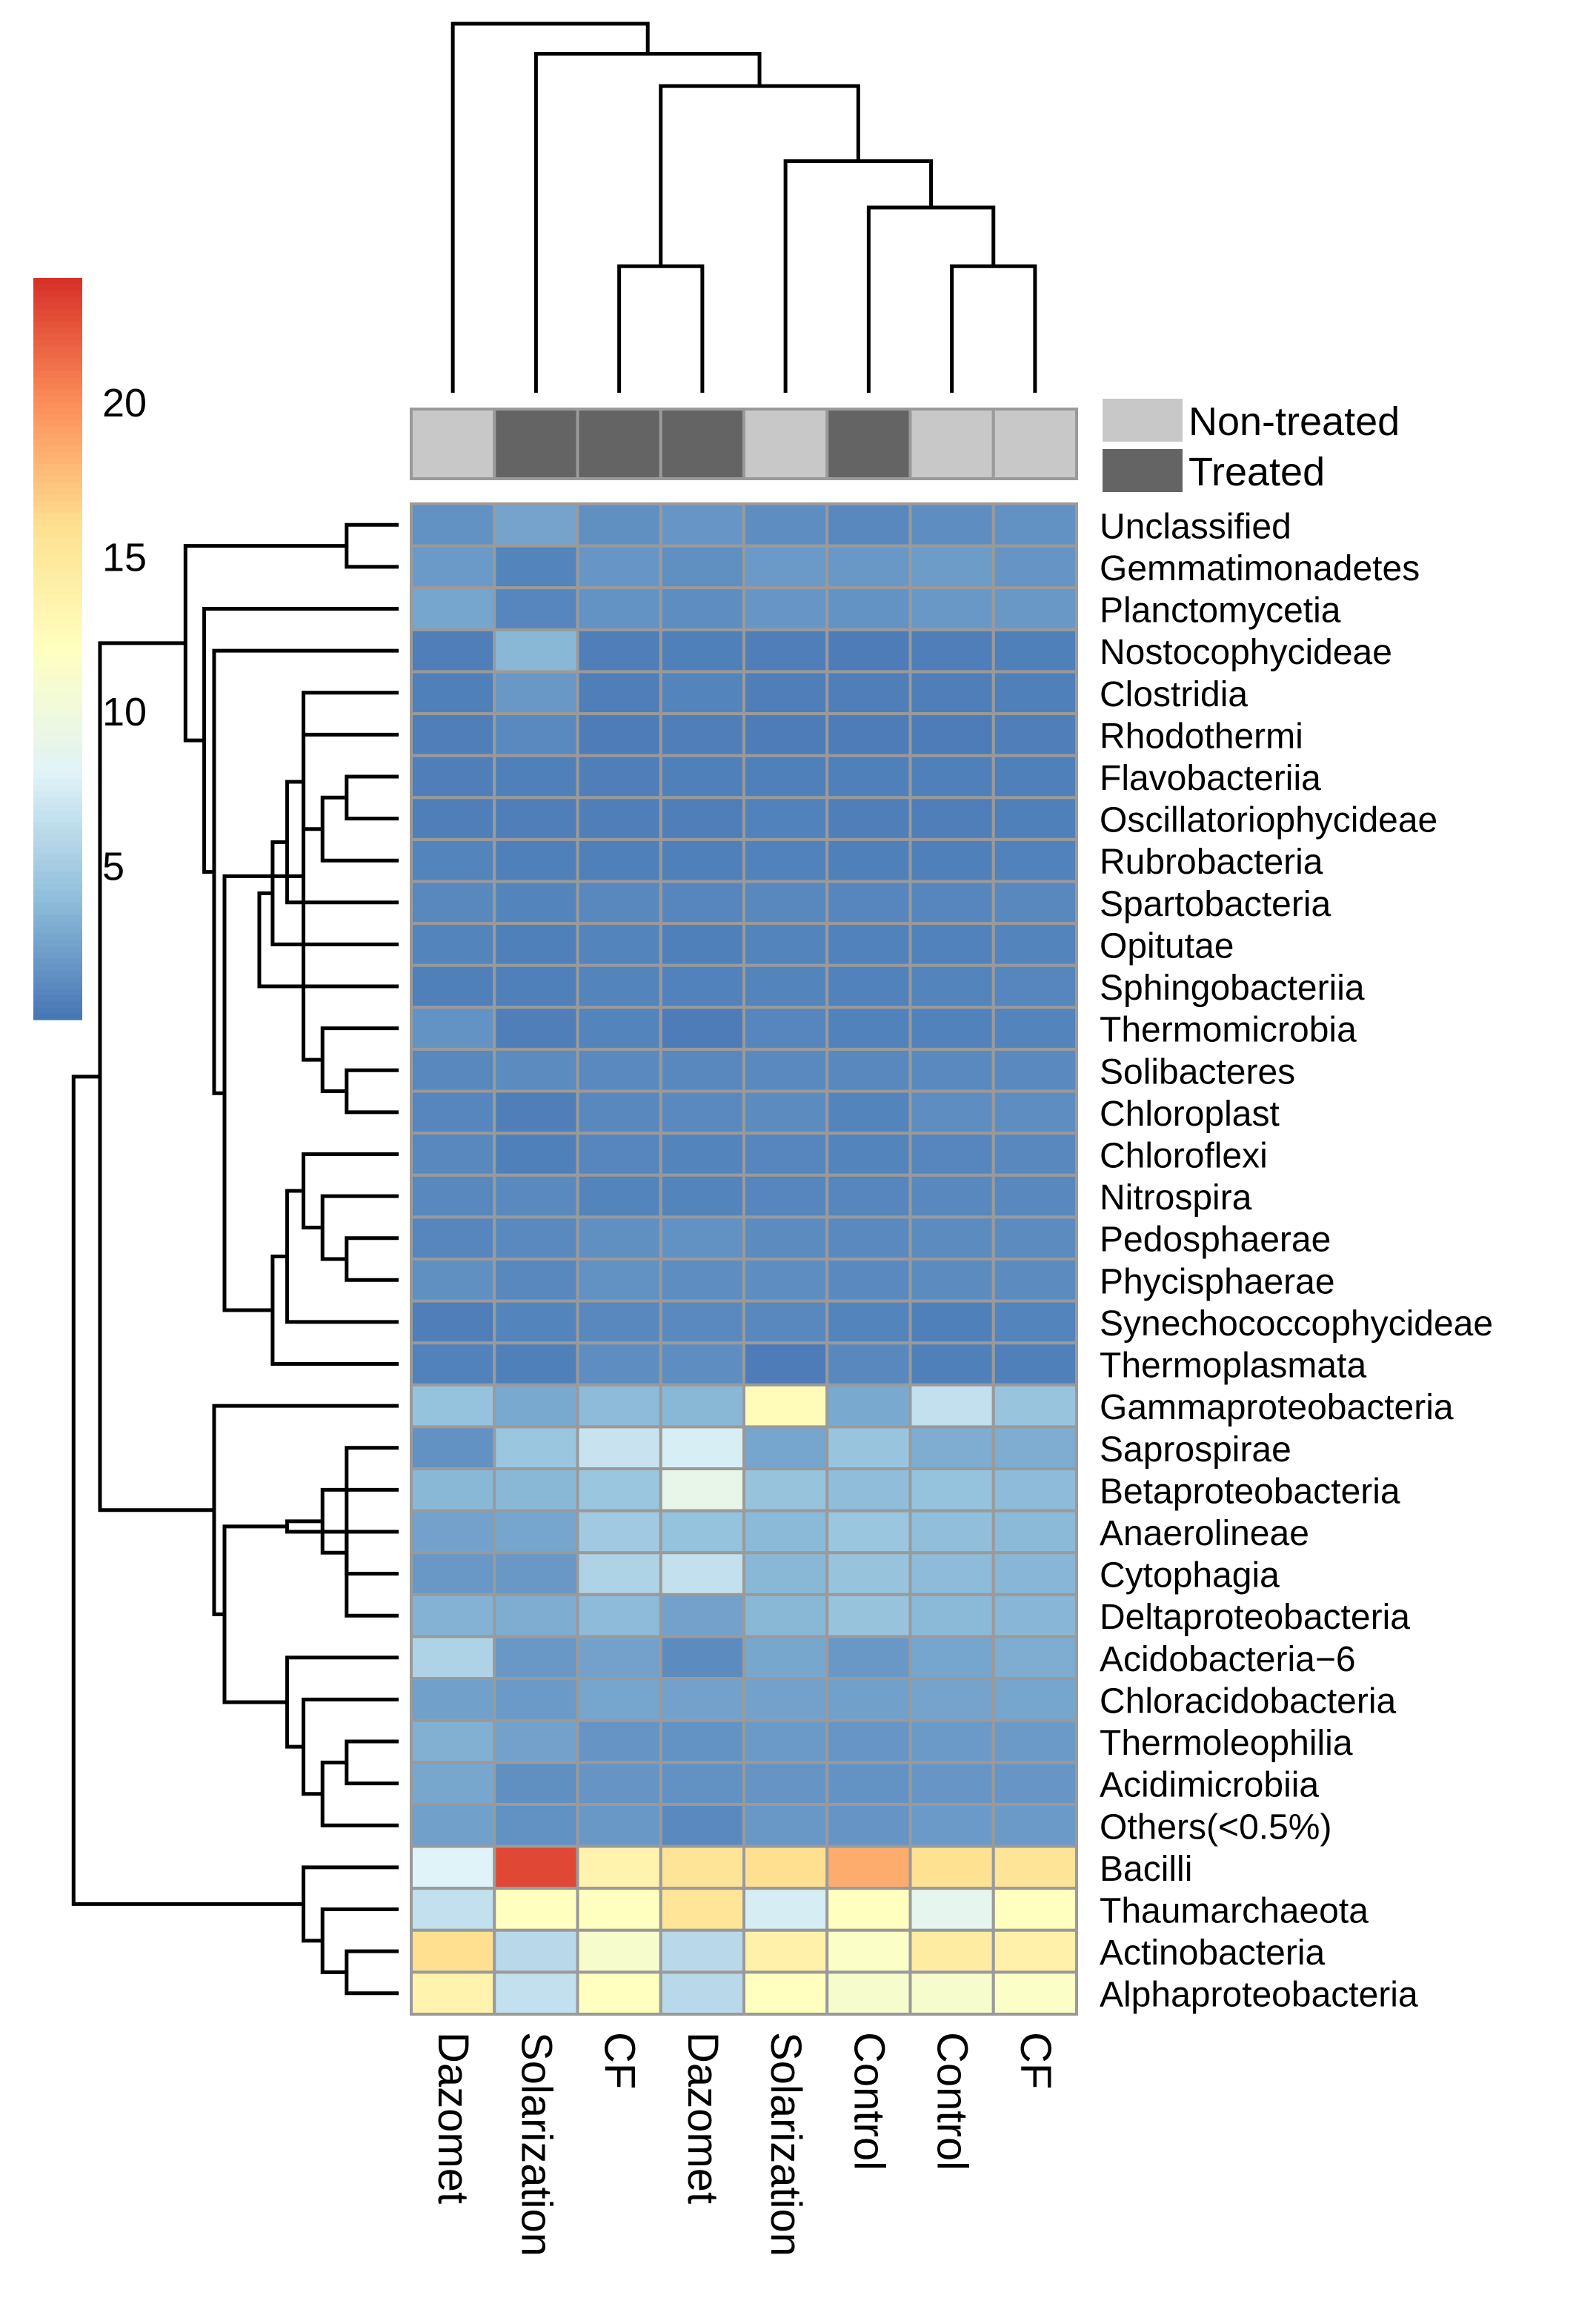 The width and height of the screenshot is (1596, 2318). I want to click on cell-sphingobacteriia-col4, so click(702, 986).